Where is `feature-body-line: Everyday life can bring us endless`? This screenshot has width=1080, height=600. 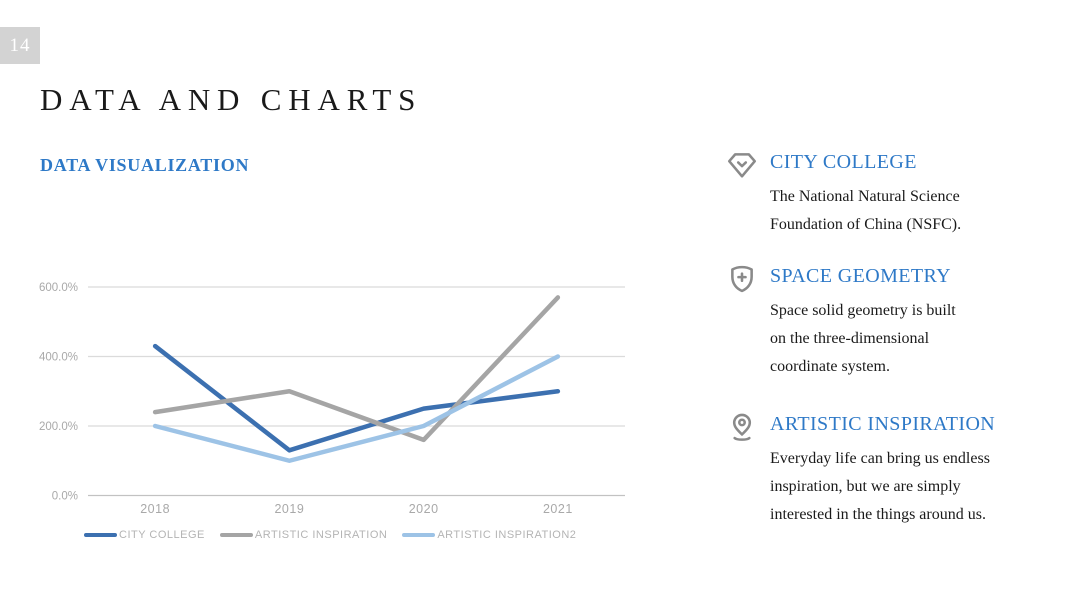
feature-body-line: Everyday life can bring us endless is located at coordinates (880, 458).